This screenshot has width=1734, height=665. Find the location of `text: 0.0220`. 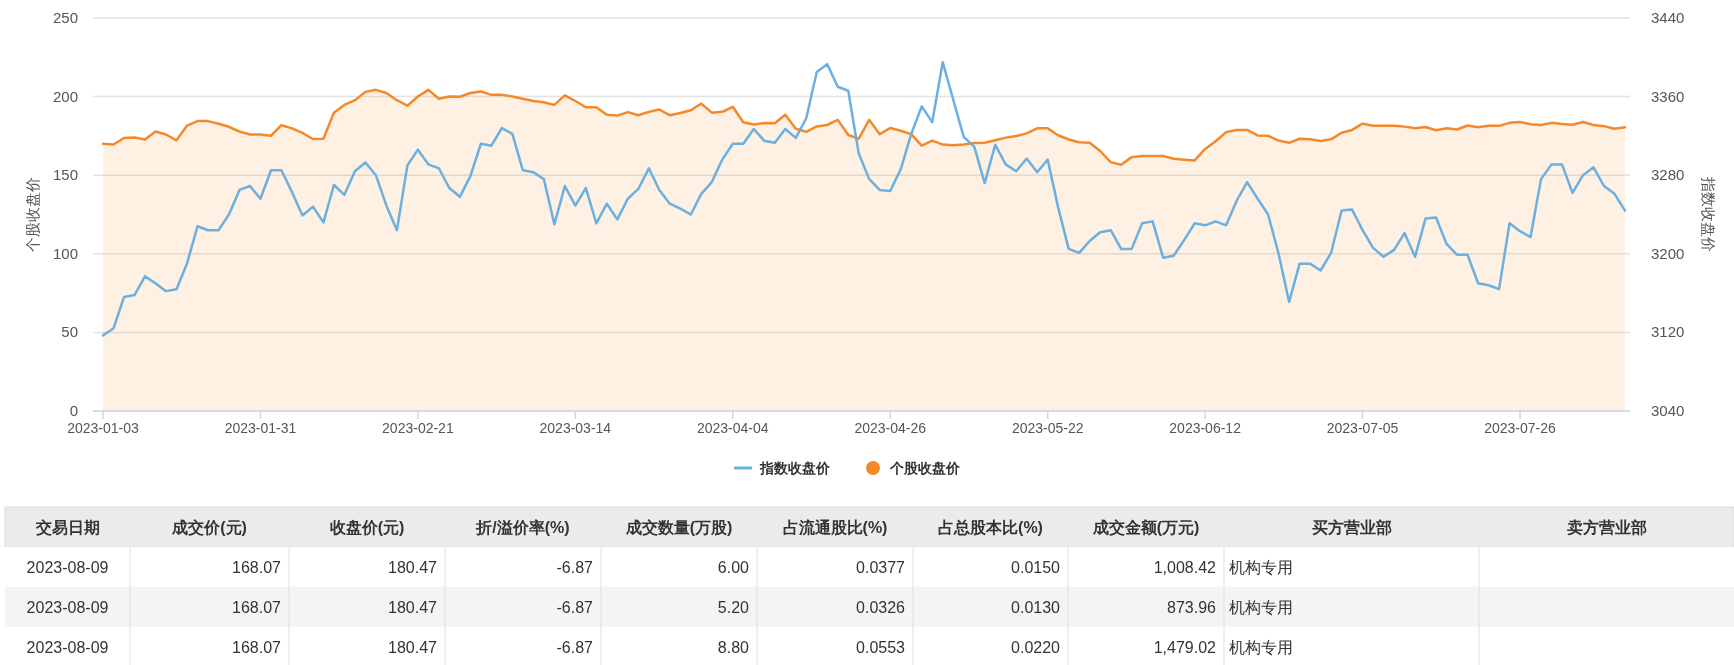

text: 0.0220 is located at coordinates (1035, 647).